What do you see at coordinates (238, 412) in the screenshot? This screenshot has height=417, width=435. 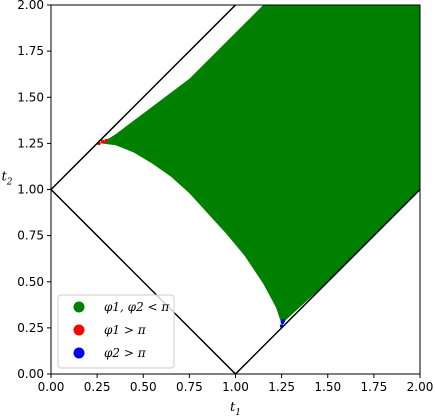 I see `x-axis-label-subscript: 1` at bounding box center [238, 412].